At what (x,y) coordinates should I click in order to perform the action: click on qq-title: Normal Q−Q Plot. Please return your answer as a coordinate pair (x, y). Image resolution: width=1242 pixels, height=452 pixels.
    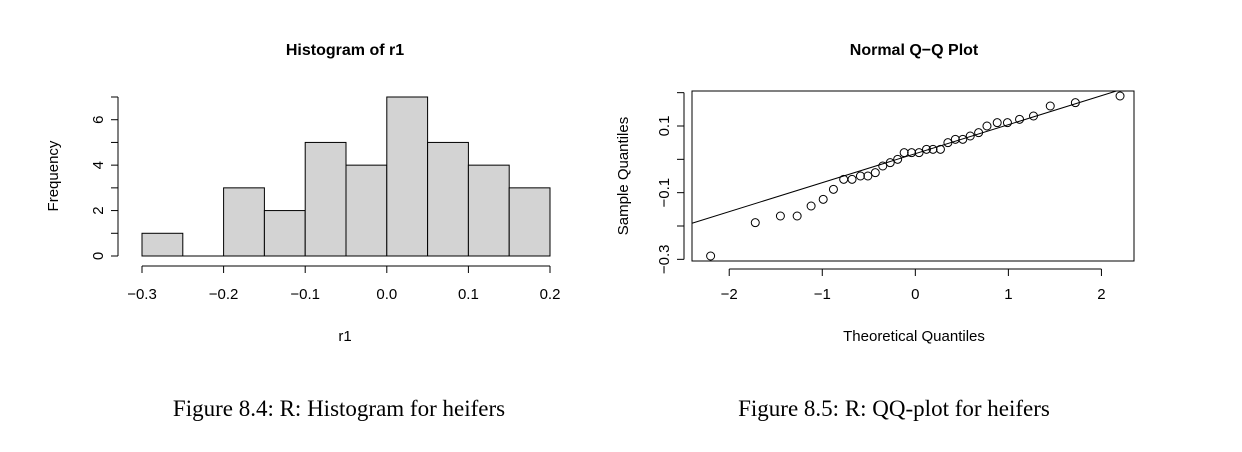
    Looking at the image, I should click on (914, 50).